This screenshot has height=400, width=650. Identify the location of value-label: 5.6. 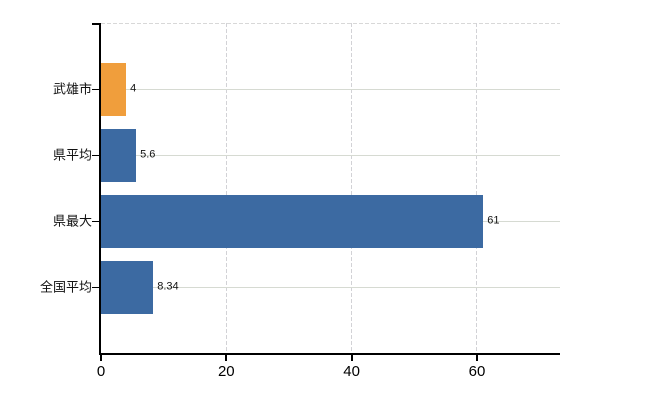
(148, 154).